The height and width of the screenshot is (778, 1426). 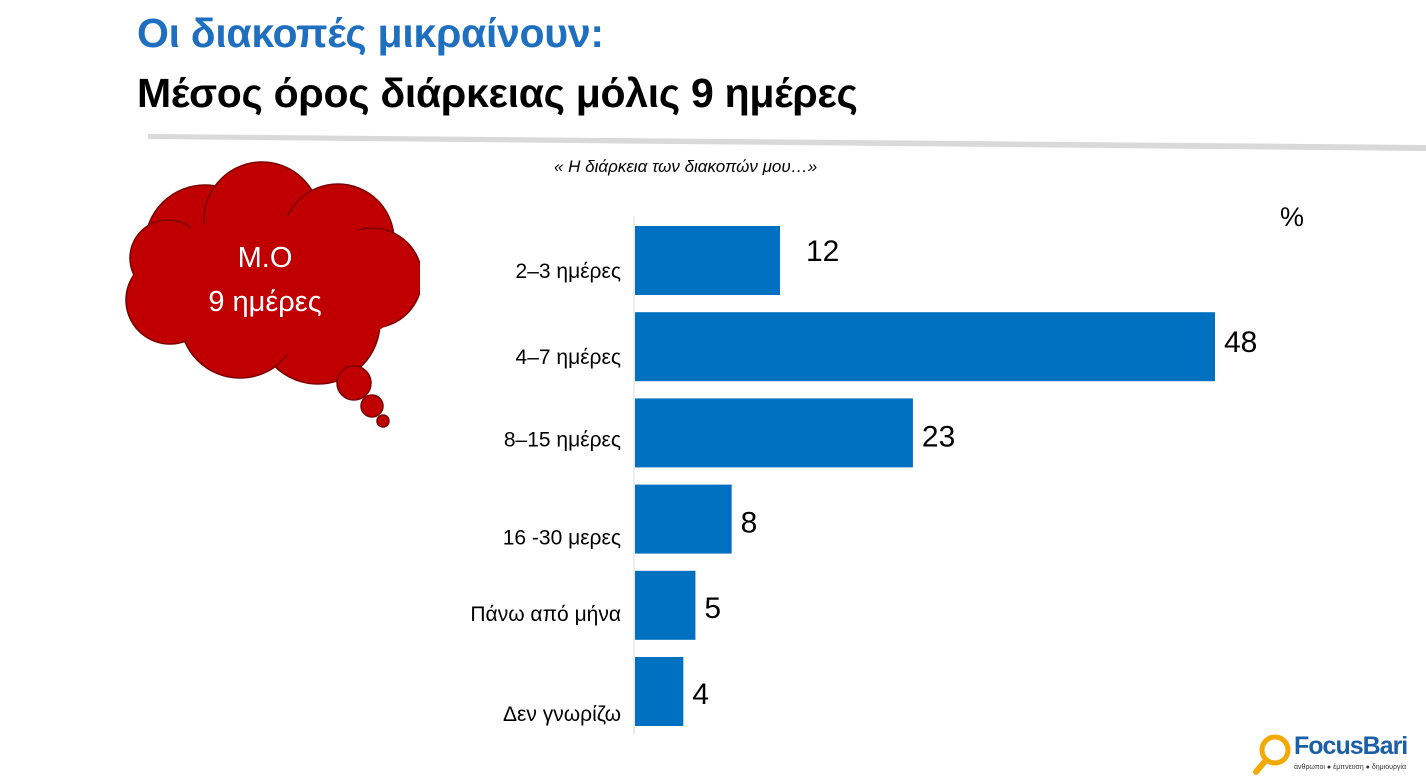 What do you see at coordinates (749, 523) in the screenshot?
I see `value-label-4: 8` at bounding box center [749, 523].